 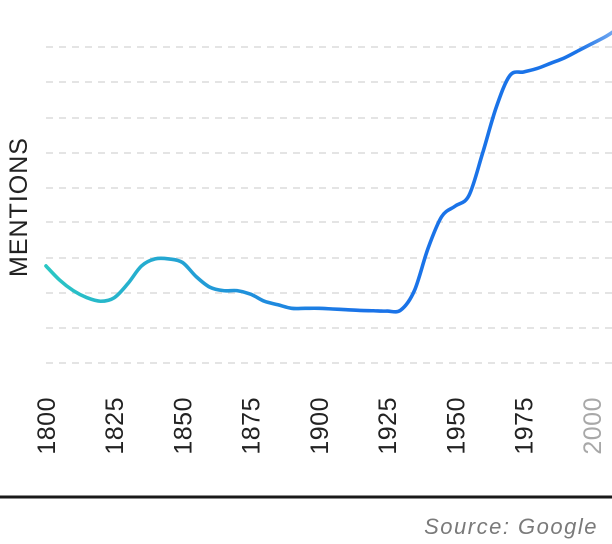 I want to click on source-caption: Source: Google, so click(x=511, y=526).